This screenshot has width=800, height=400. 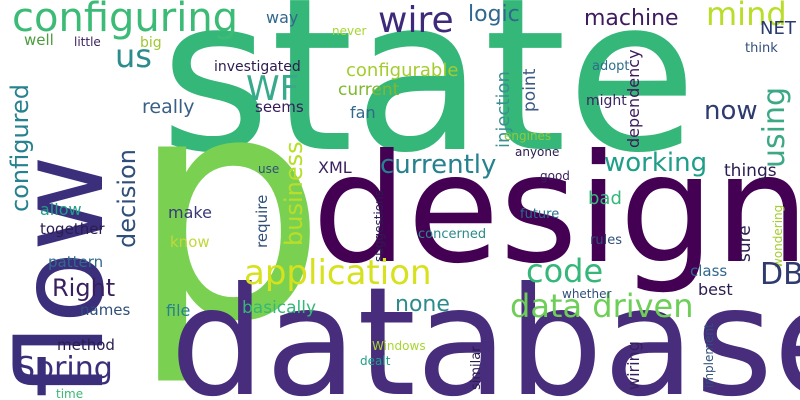 What do you see at coordinates (633, 98) in the screenshot?
I see `word-dependency: dependency` at bounding box center [633, 98].